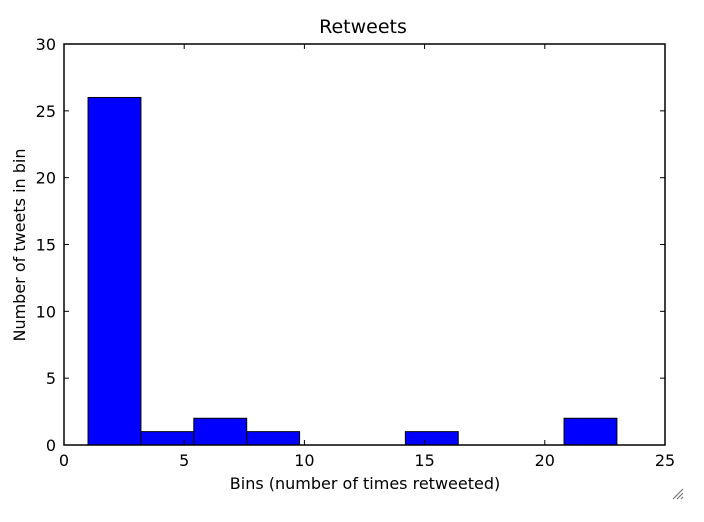 The width and height of the screenshot is (704, 522). What do you see at coordinates (51, 378) in the screenshot?
I see `y-tick-label-5: 5` at bounding box center [51, 378].